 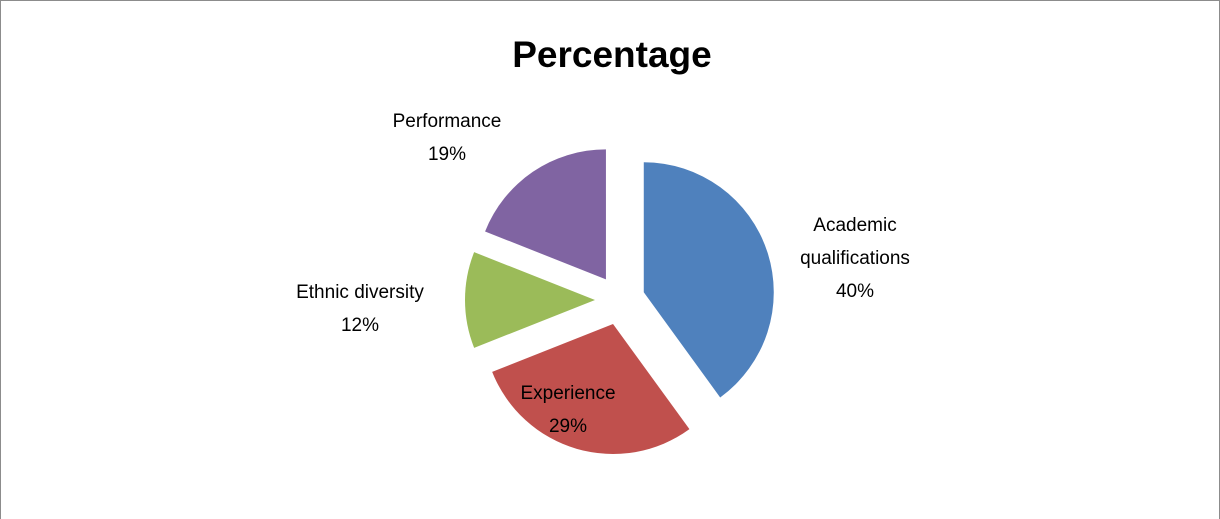 I want to click on value-label: 29%, so click(x=568, y=426).